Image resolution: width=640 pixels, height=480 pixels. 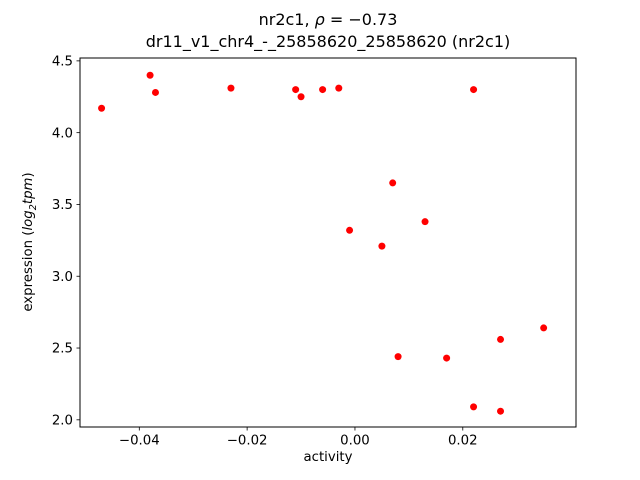 What do you see at coordinates (355, 441) in the screenshot?
I see `x-tick-label: 0.00` at bounding box center [355, 441].